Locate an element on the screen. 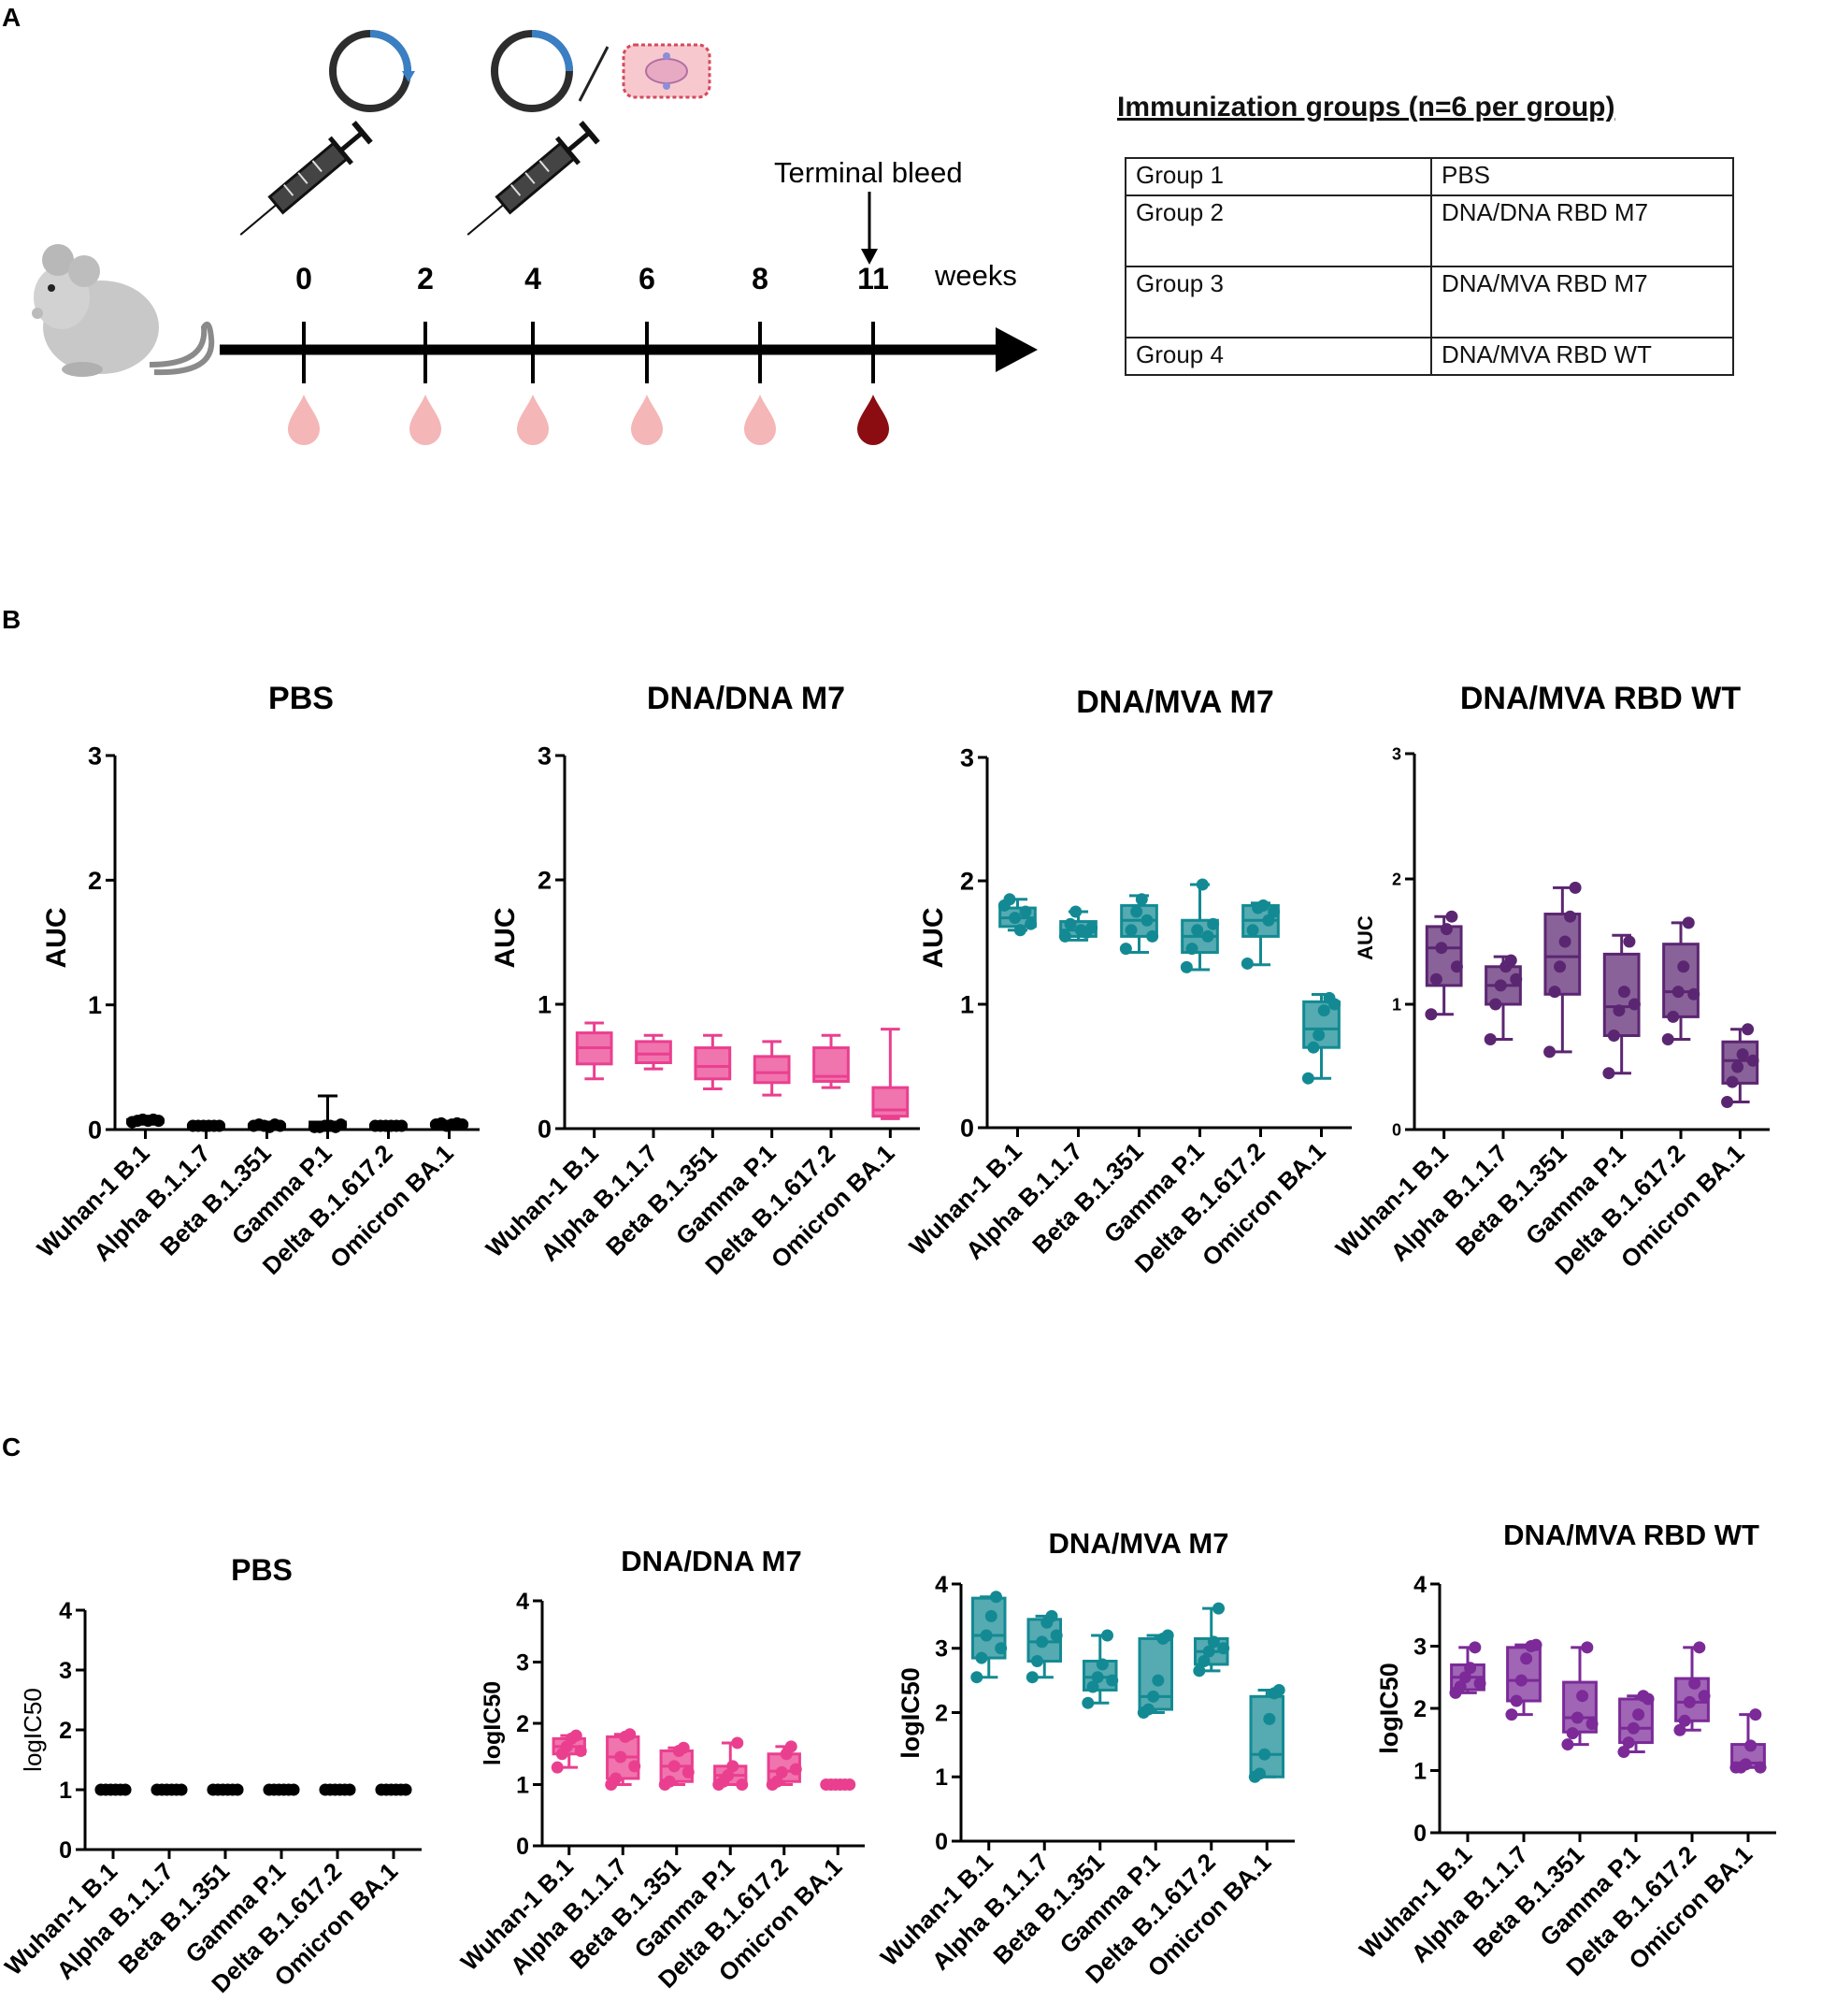  y-tick-label: 4 is located at coordinates (65, 1611).